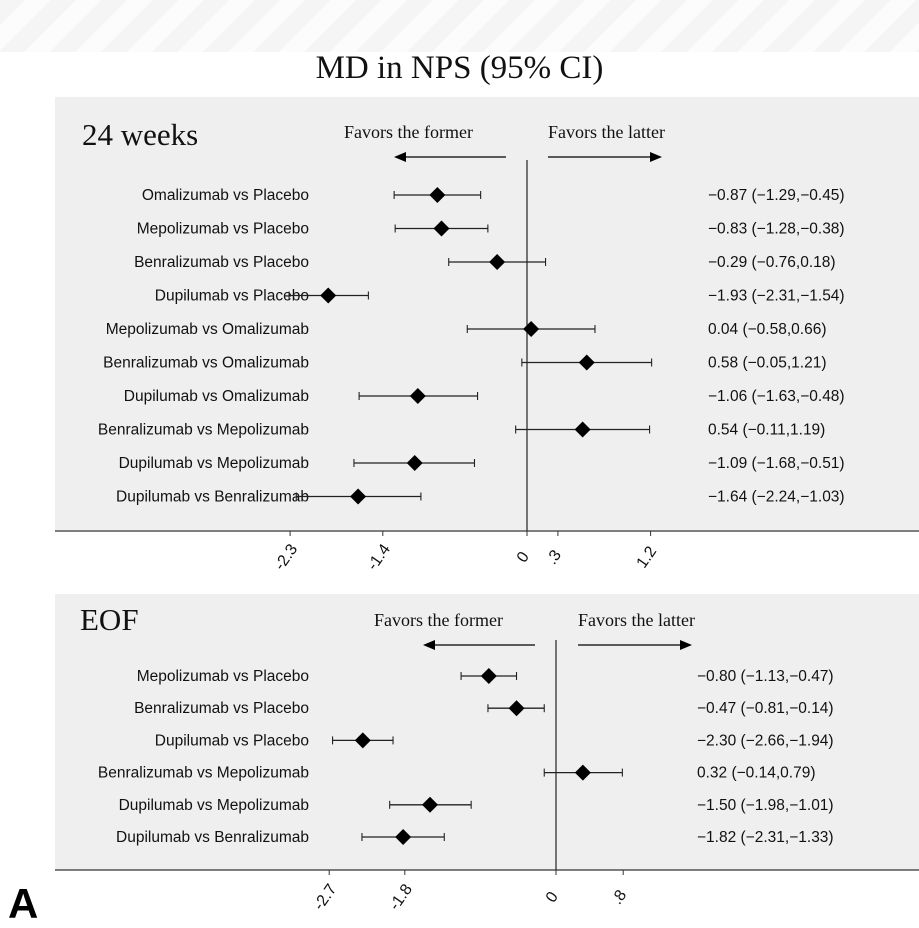 This screenshot has height=928, width=919. I want to click on x-tick-label-eof: -2.7, so click(326, 897).